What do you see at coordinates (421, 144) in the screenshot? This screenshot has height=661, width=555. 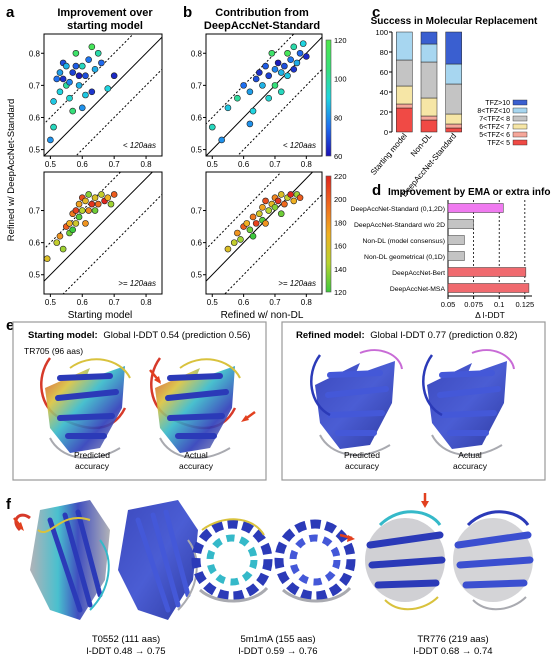 I see `category-label: Non-DL` at bounding box center [421, 144].